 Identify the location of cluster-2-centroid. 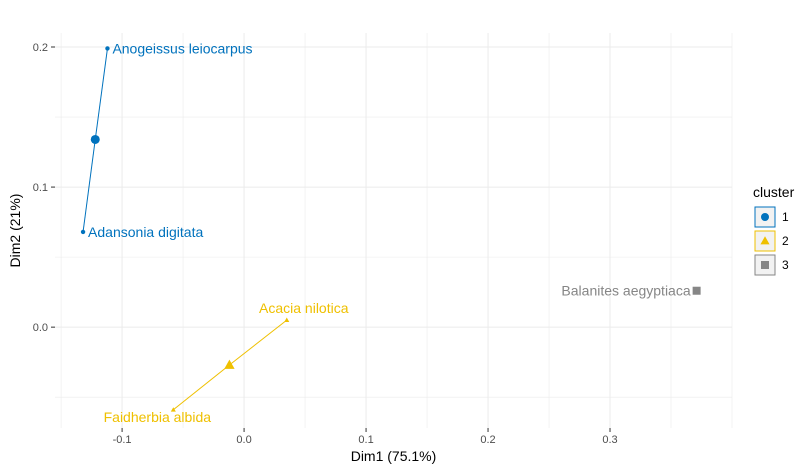
(229, 364).